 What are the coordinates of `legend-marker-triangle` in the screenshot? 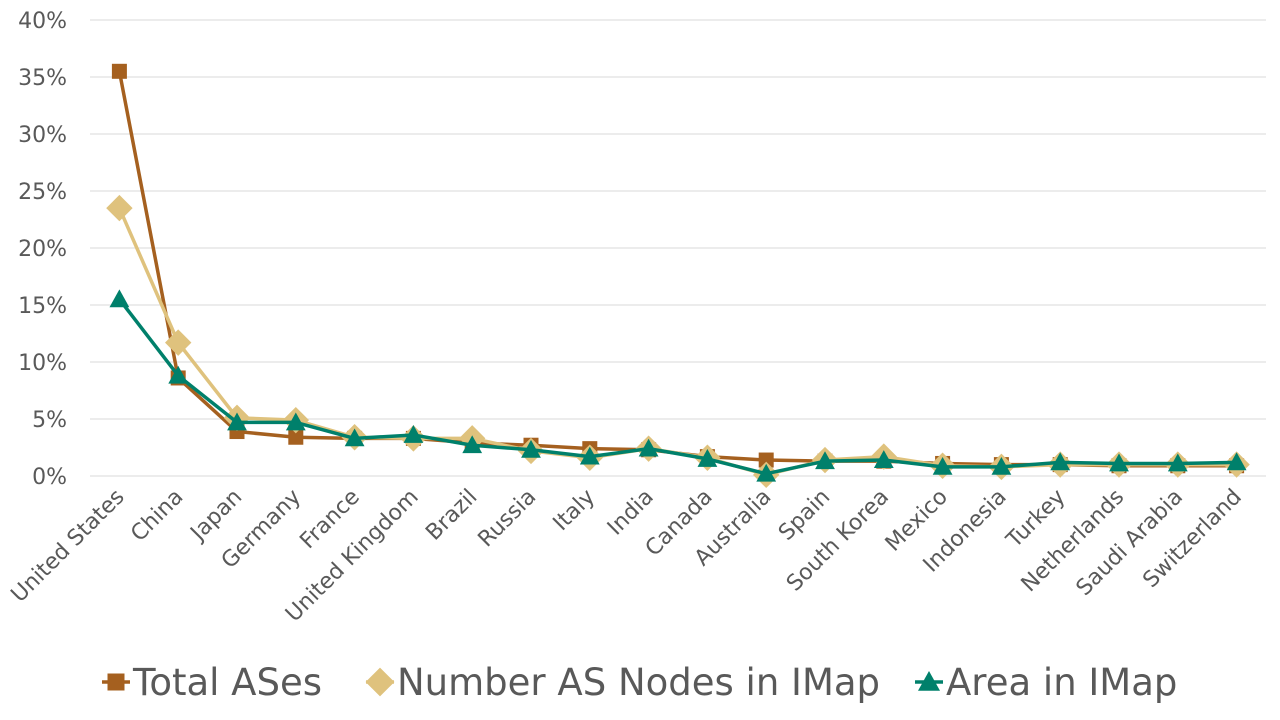 It's located at (929, 681).